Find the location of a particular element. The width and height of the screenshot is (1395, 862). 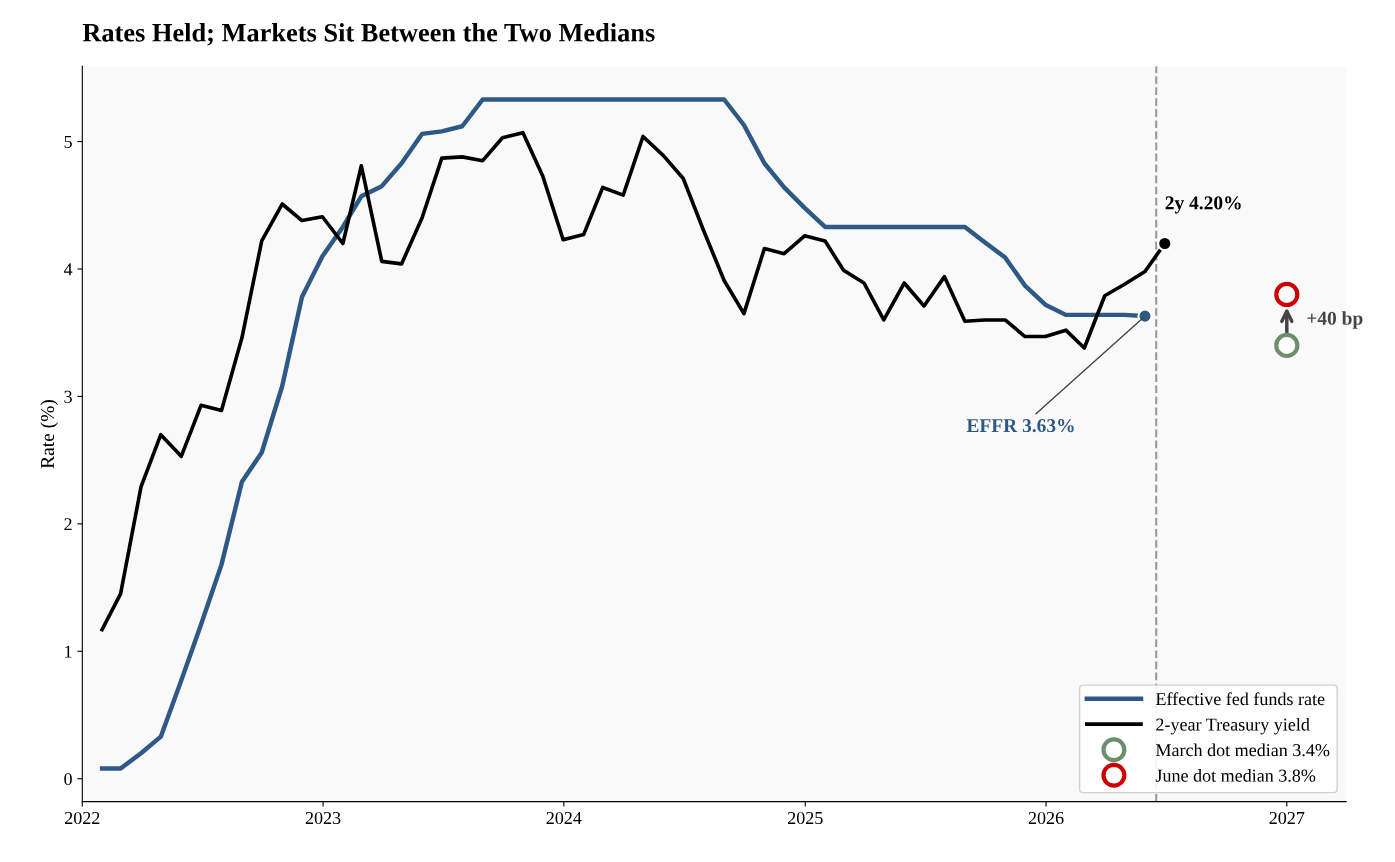

annotation: +40 bp is located at coordinates (1335, 320).